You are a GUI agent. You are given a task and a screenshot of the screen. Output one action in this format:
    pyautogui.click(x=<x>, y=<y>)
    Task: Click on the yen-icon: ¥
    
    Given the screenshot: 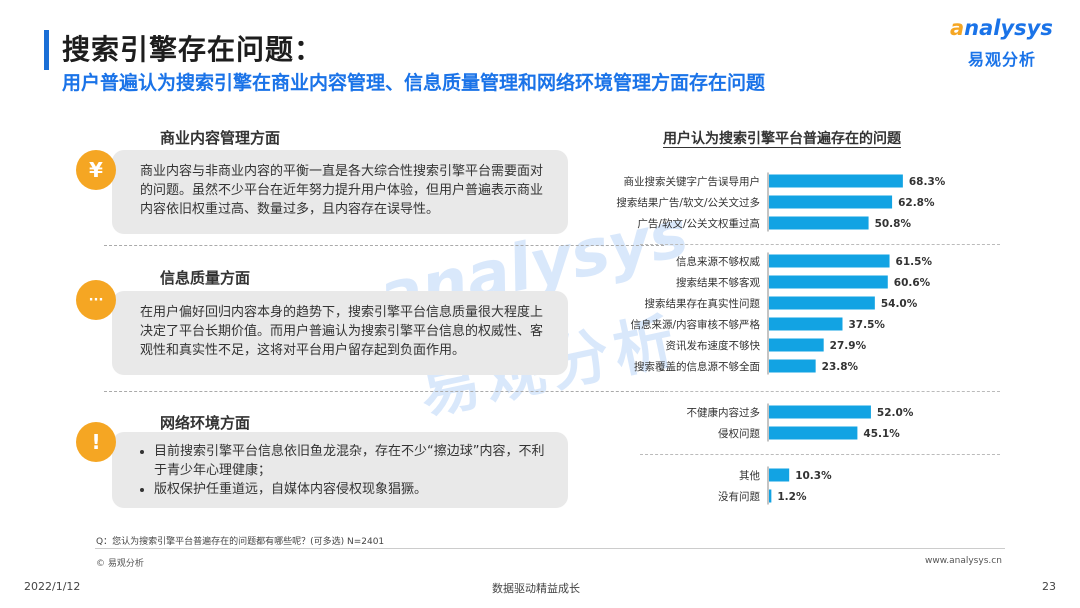 What is the action you would take?
    pyautogui.click(x=96, y=170)
    